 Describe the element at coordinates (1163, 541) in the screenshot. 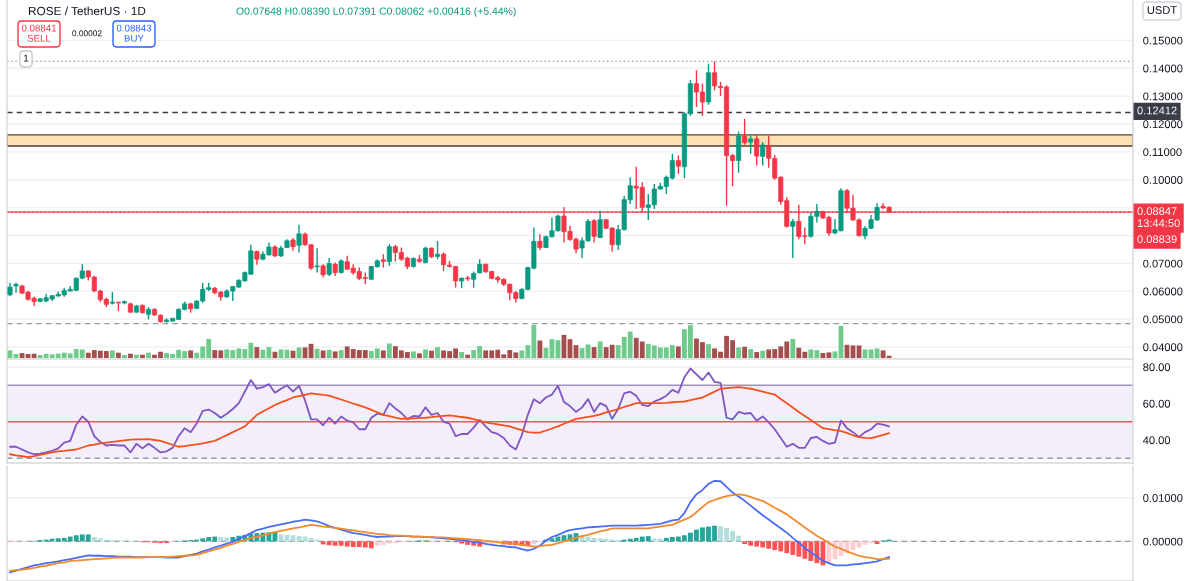

I see `y-tick-label: 0.00000` at that location.